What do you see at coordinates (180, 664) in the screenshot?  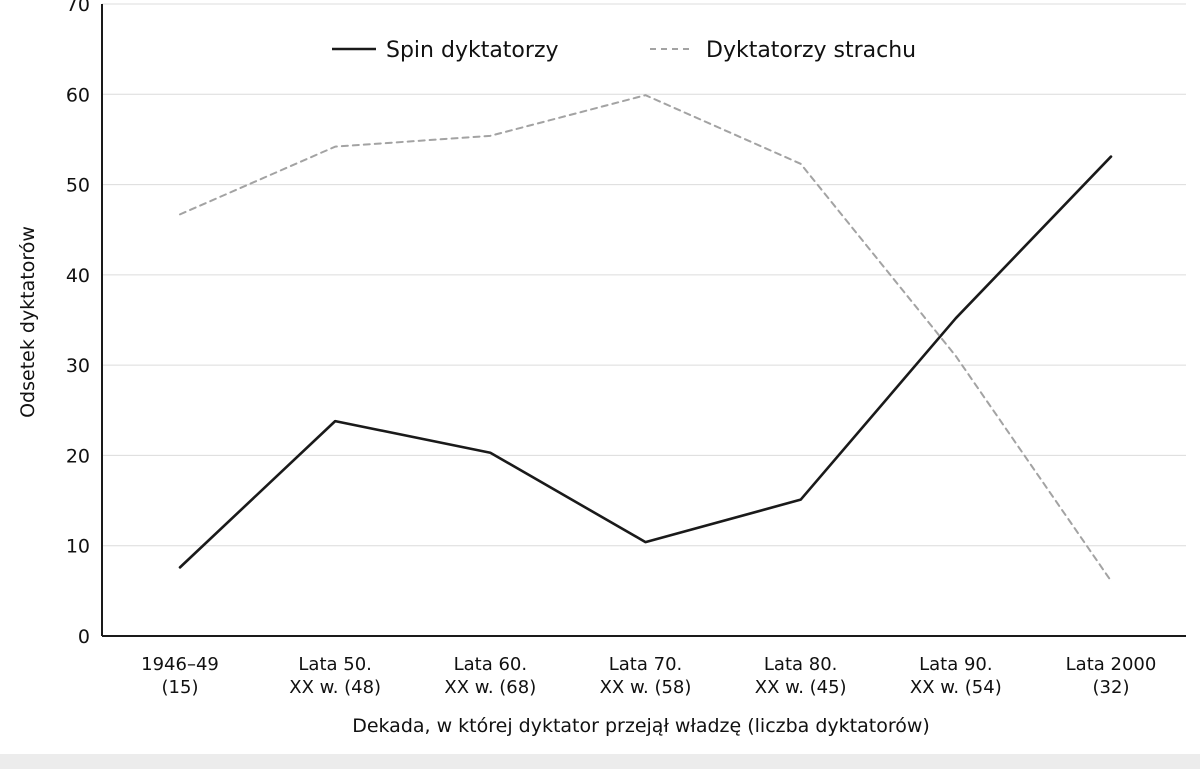 I see `x-tick-label: 1946–49` at bounding box center [180, 664].